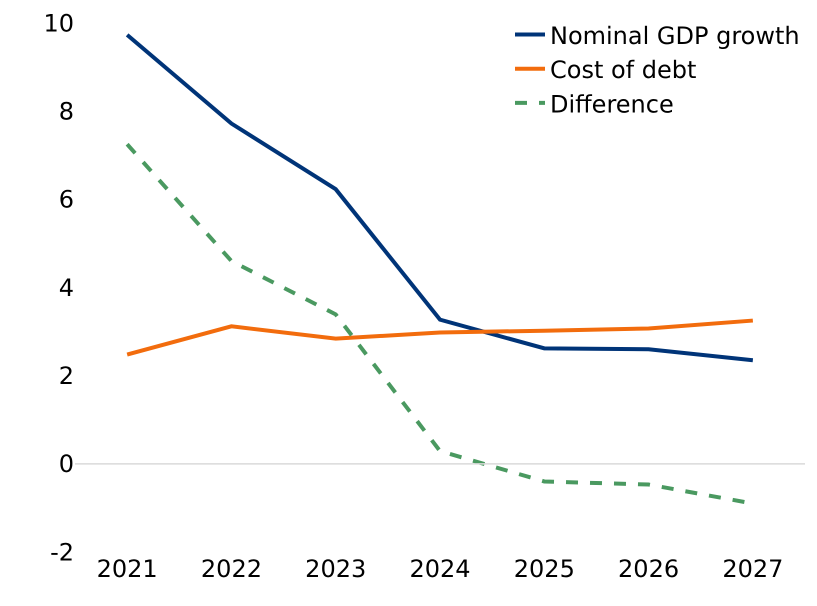 The image size is (817, 606). What do you see at coordinates (66, 376) in the screenshot?
I see `y-tick-label: 2` at bounding box center [66, 376].